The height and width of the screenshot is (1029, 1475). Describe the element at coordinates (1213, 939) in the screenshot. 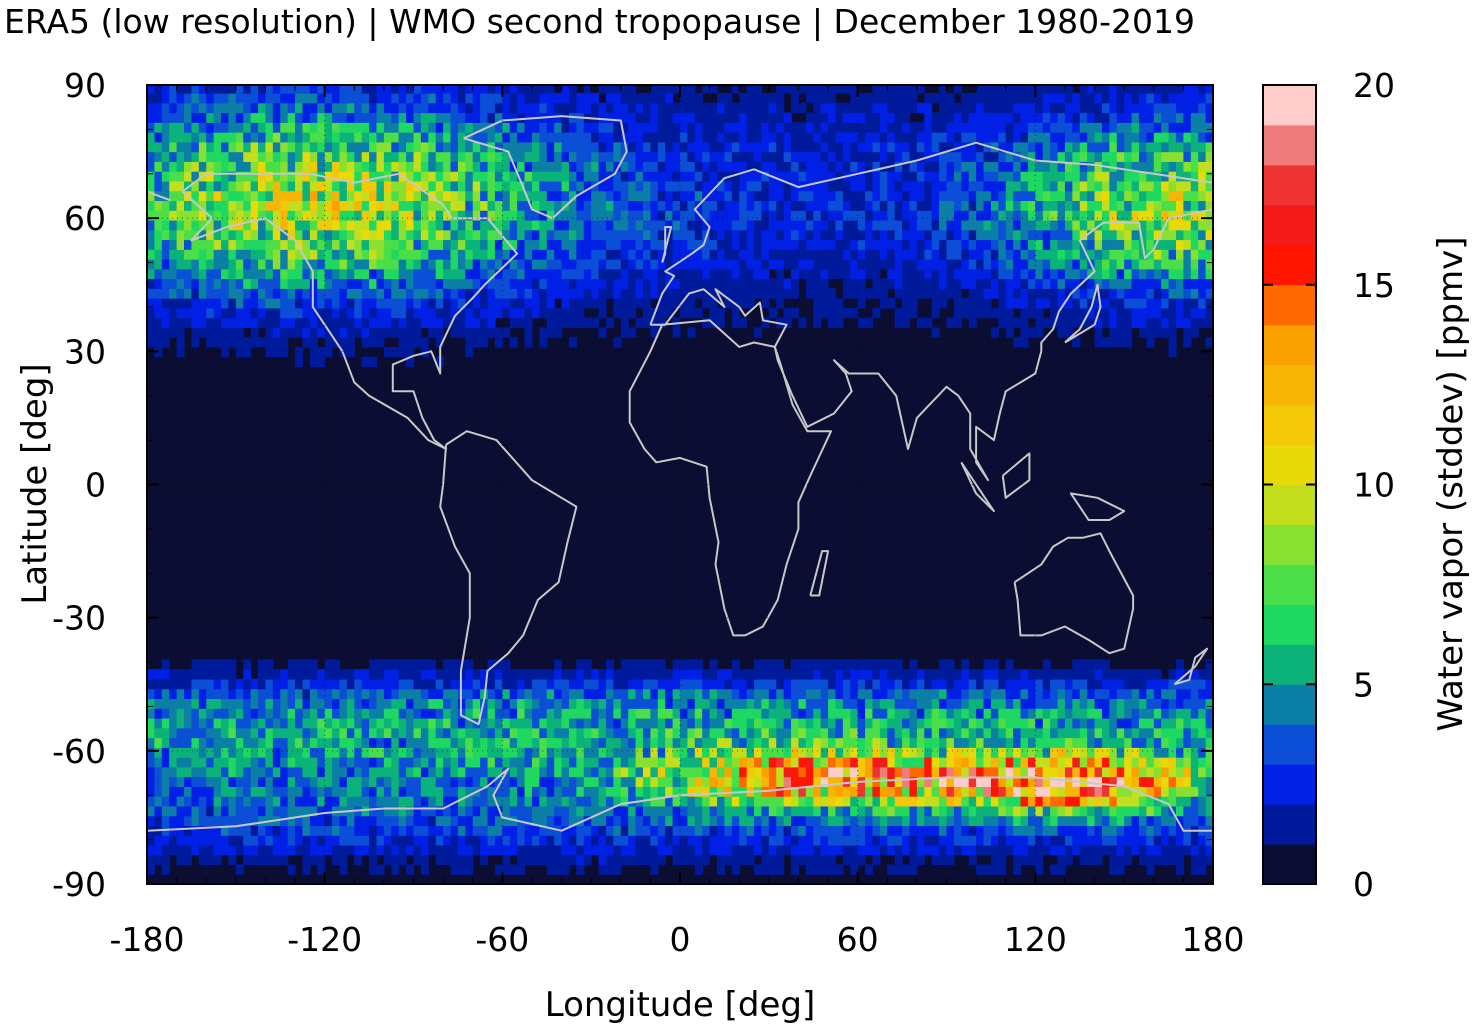

I see `x-tick-label: 180` at that location.